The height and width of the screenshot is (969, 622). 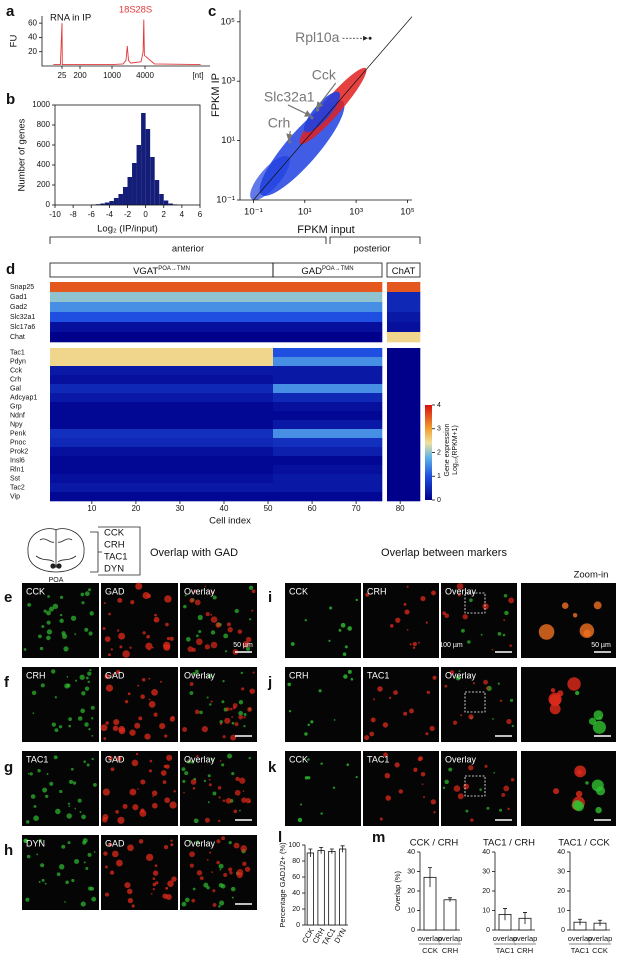 I want to click on scale-label: 100 µm, so click(x=451, y=645).